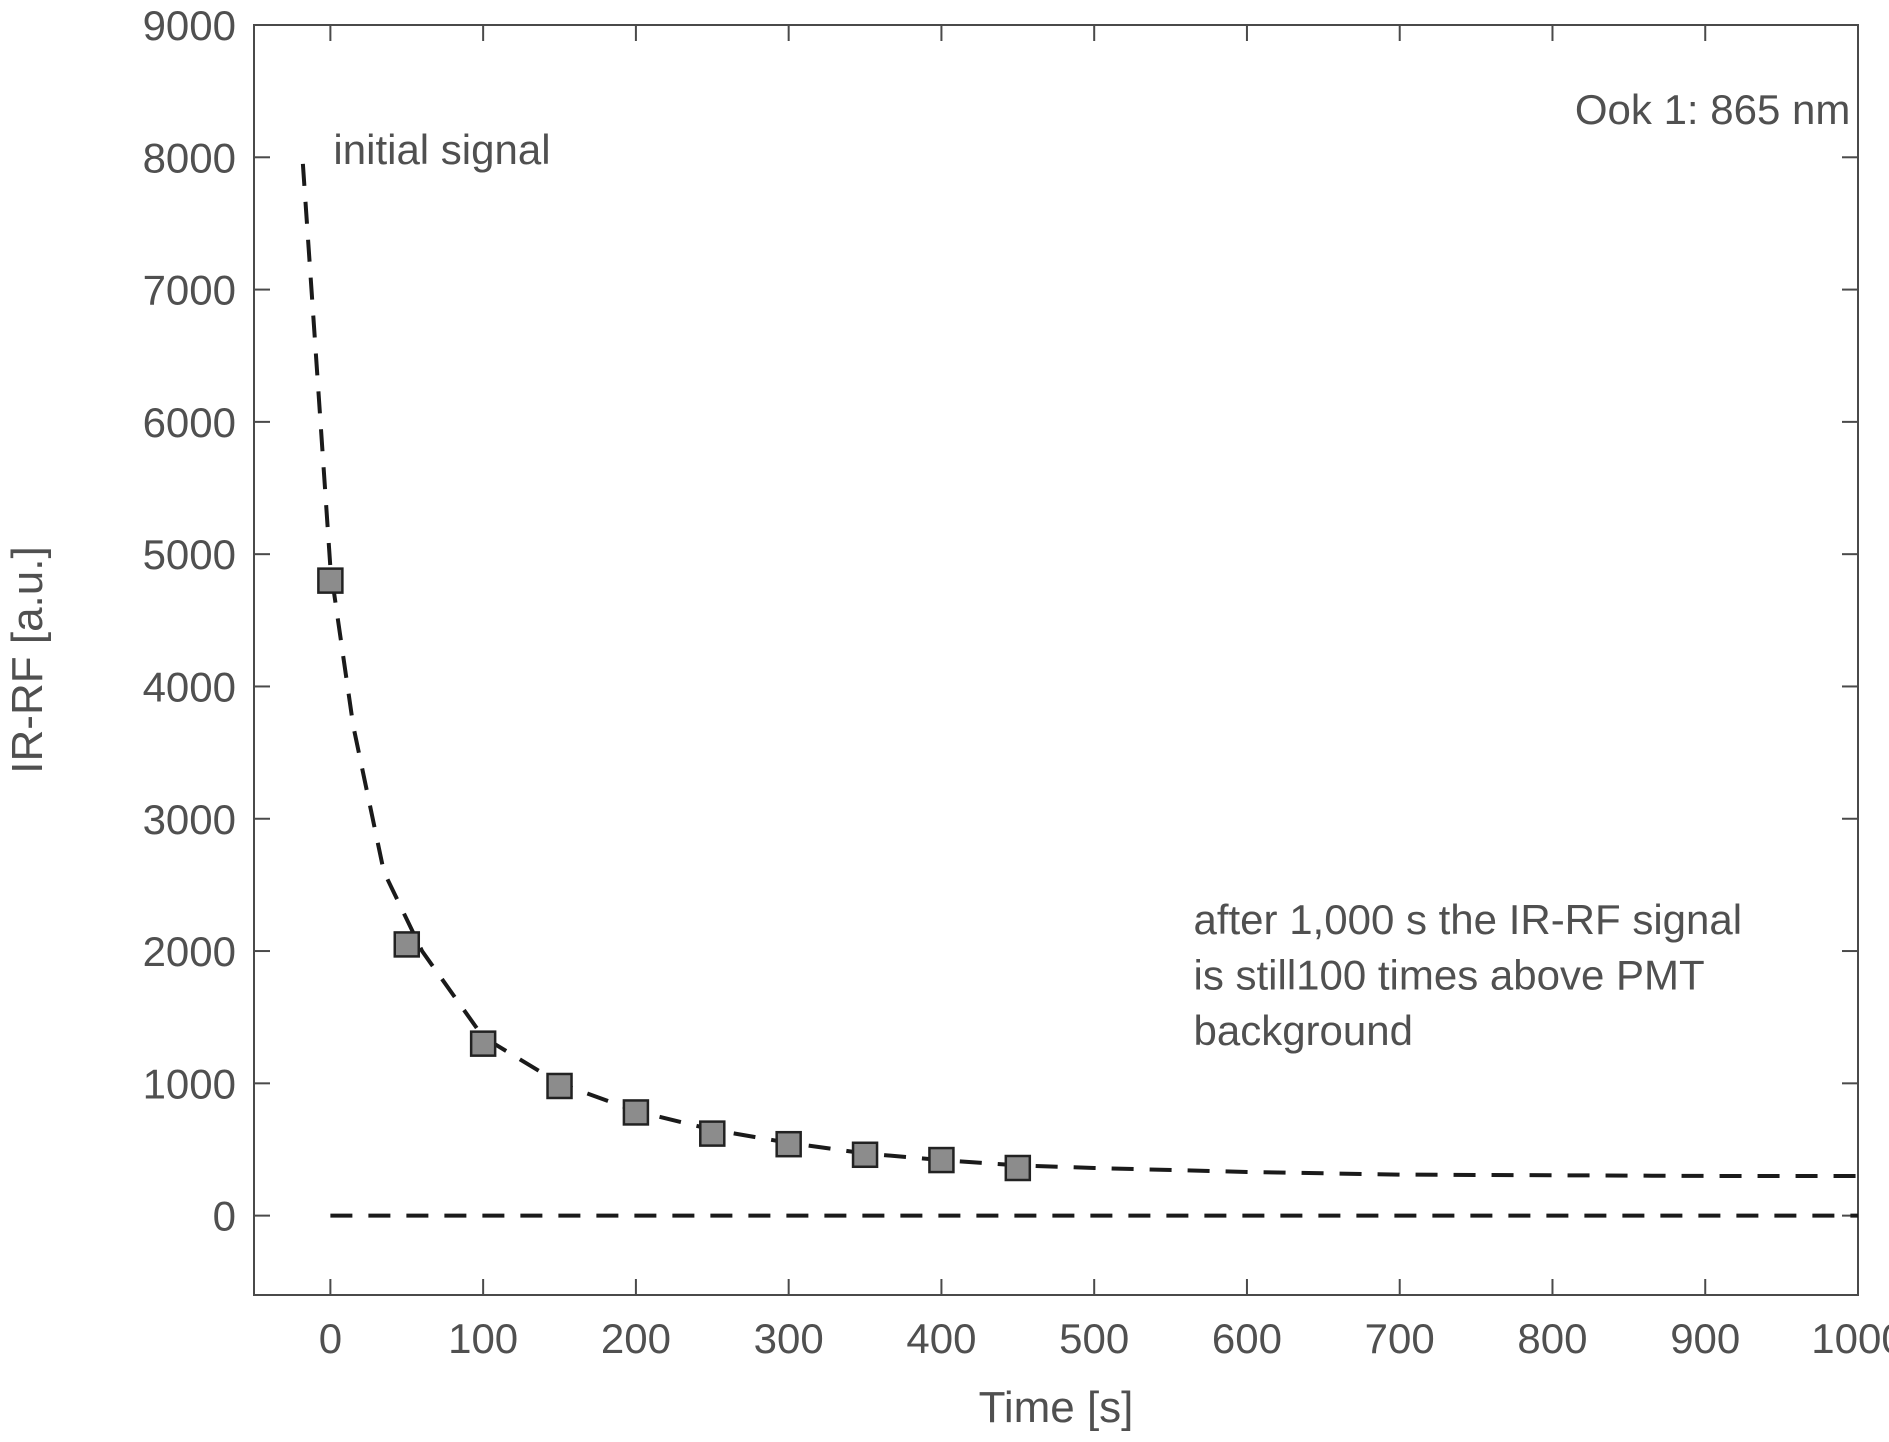  I want to click on x-tick-label: 0, so click(330, 1338).